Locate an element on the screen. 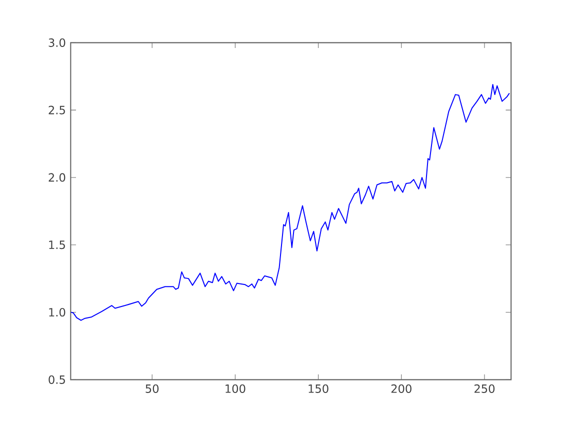  x-tick-label: 100 is located at coordinates (236, 388).